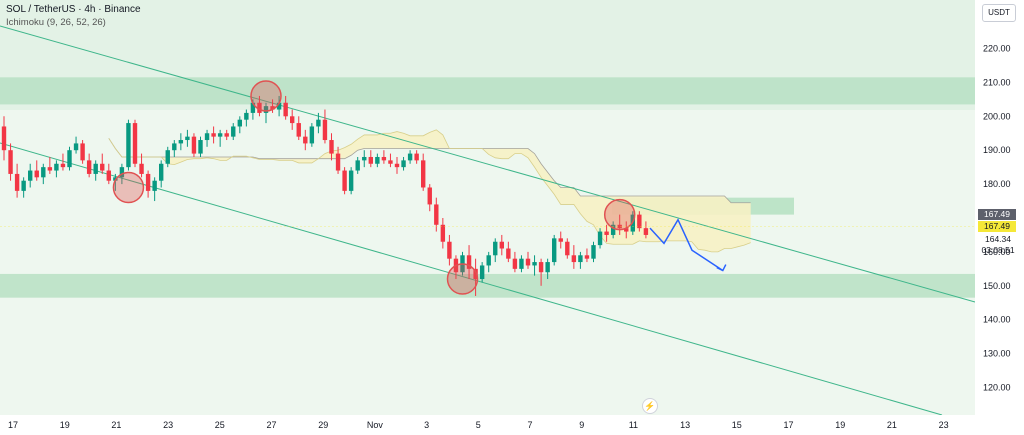 The image size is (1024, 435). What do you see at coordinates (650, 406) in the screenshot?
I see `lightning-icon: ⚡` at bounding box center [650, 406].